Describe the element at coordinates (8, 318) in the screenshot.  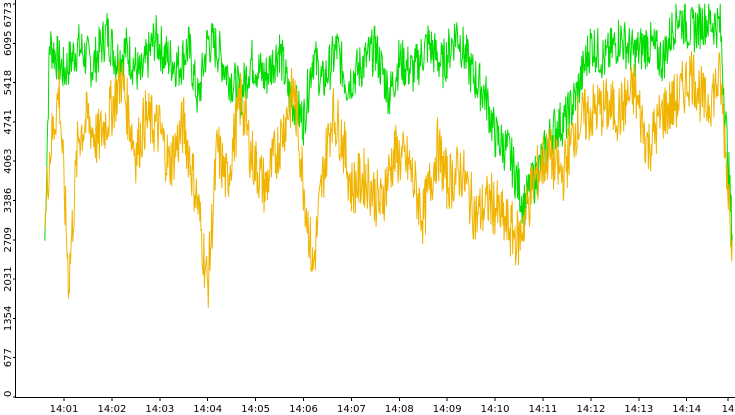
I see `y-tick-label: 1354` at that location.